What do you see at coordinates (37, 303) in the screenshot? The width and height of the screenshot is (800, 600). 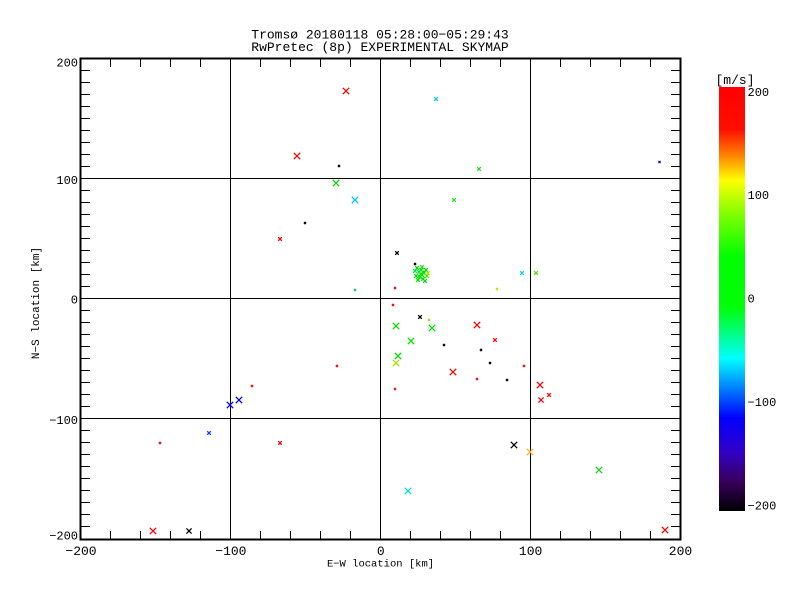 I see `svg-text: N−S location [km]` at bounding box center [37, 303].